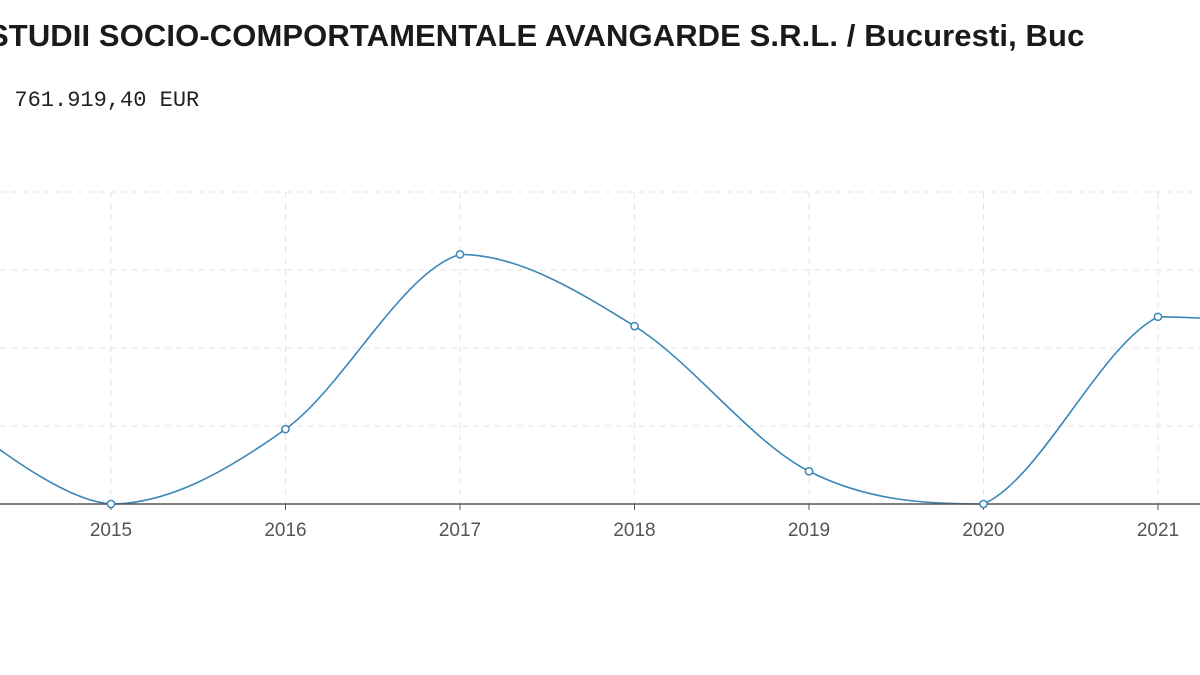 This screenshot has height=675, width=1200. What do you see at coordinates (460, 530) in the screenshot?
I see `x-tick-label: 2017` at bounding box center [460, 530].